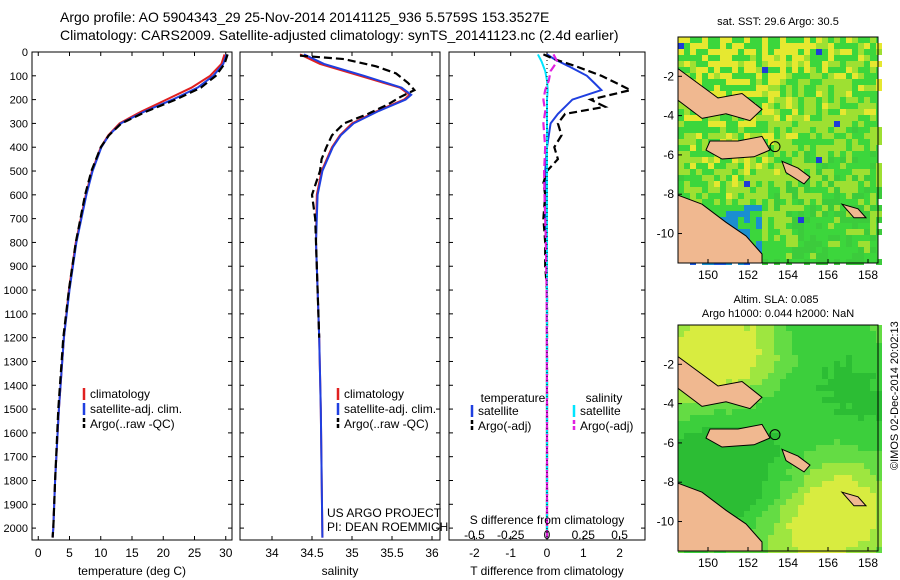 This screenshot has height=580, width=900. What do you see at coordinates (498, 411) in the screenshot?
I see `legend-label: satellite` at bounding box center [498, 411].